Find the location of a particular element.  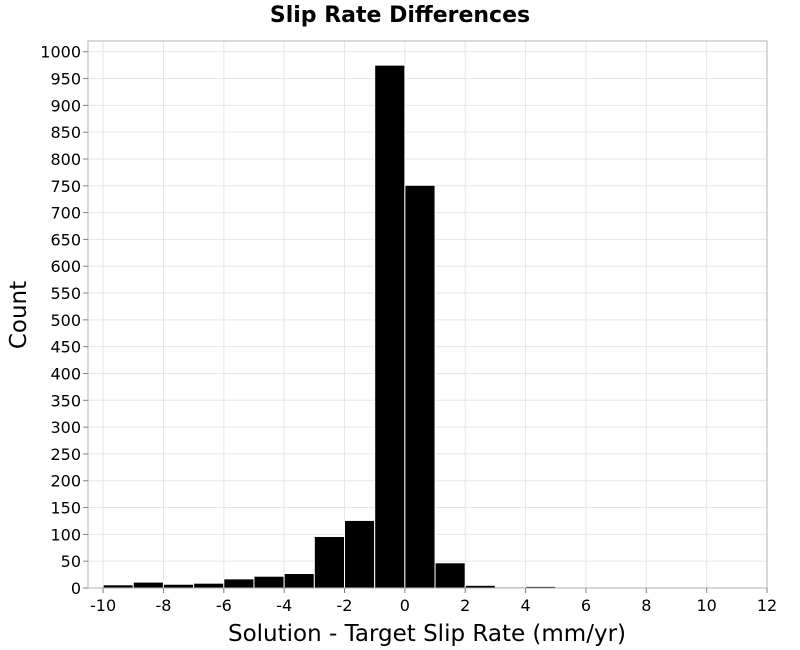

x-tick-label: -6 is located at coordinates (224, 605).